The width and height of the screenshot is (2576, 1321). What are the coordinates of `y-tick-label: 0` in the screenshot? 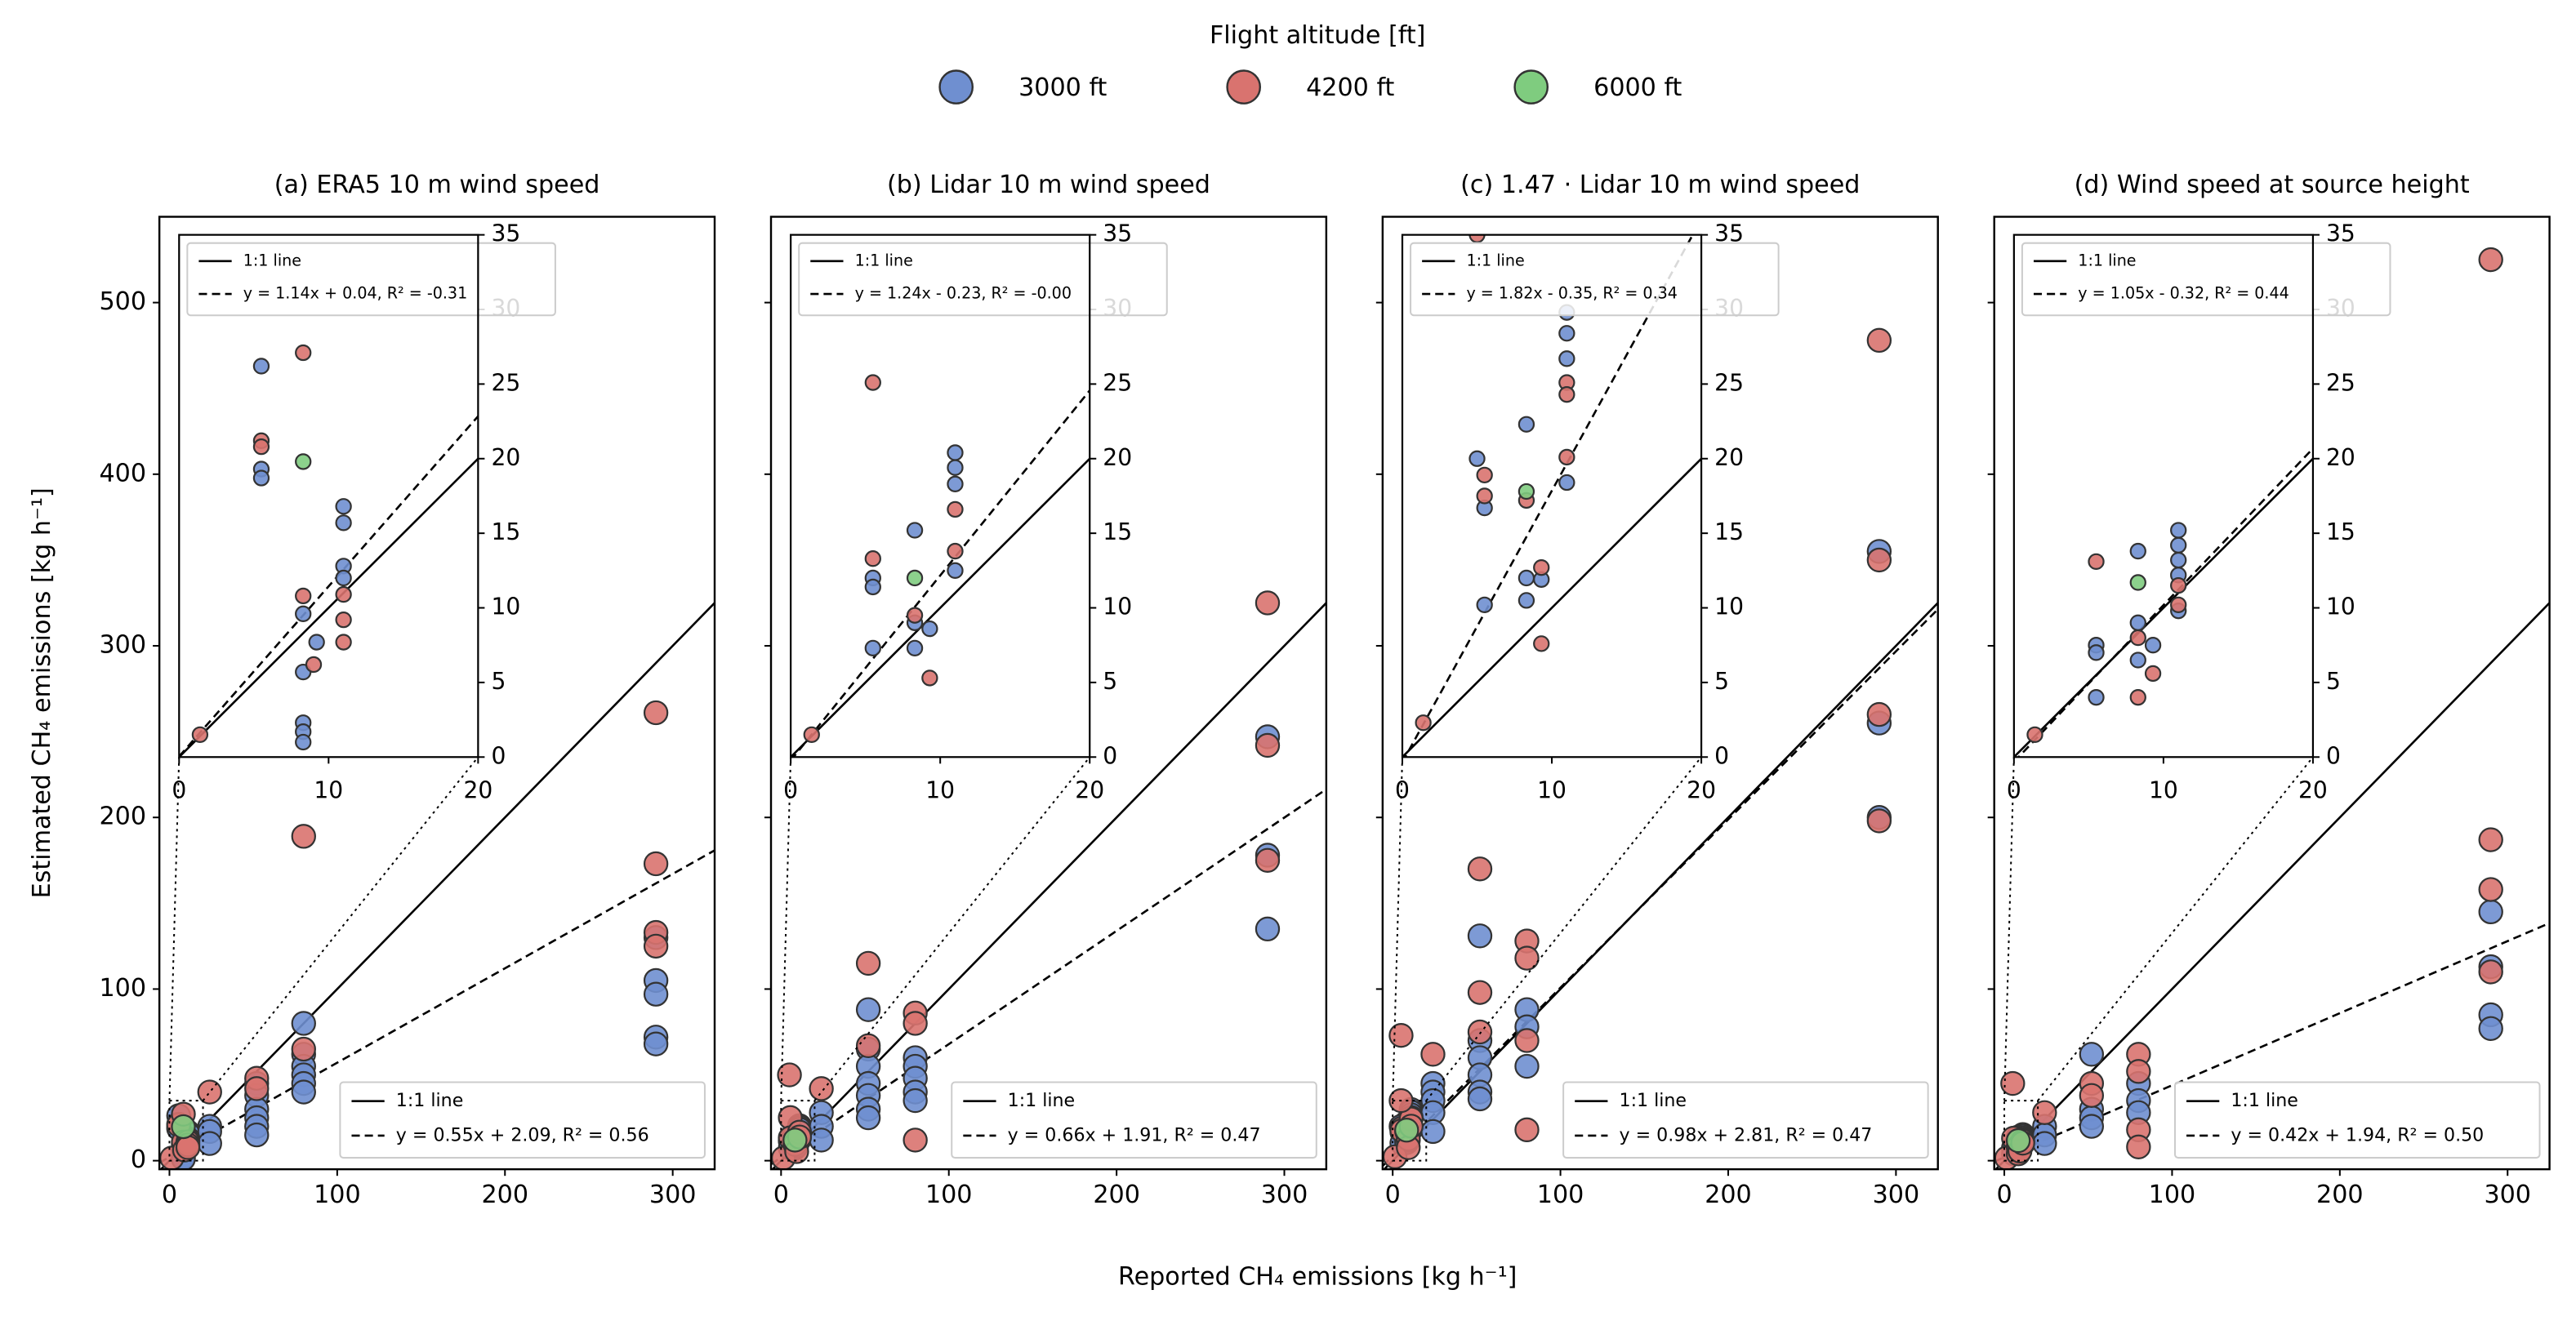 It's located at (138, 1159).